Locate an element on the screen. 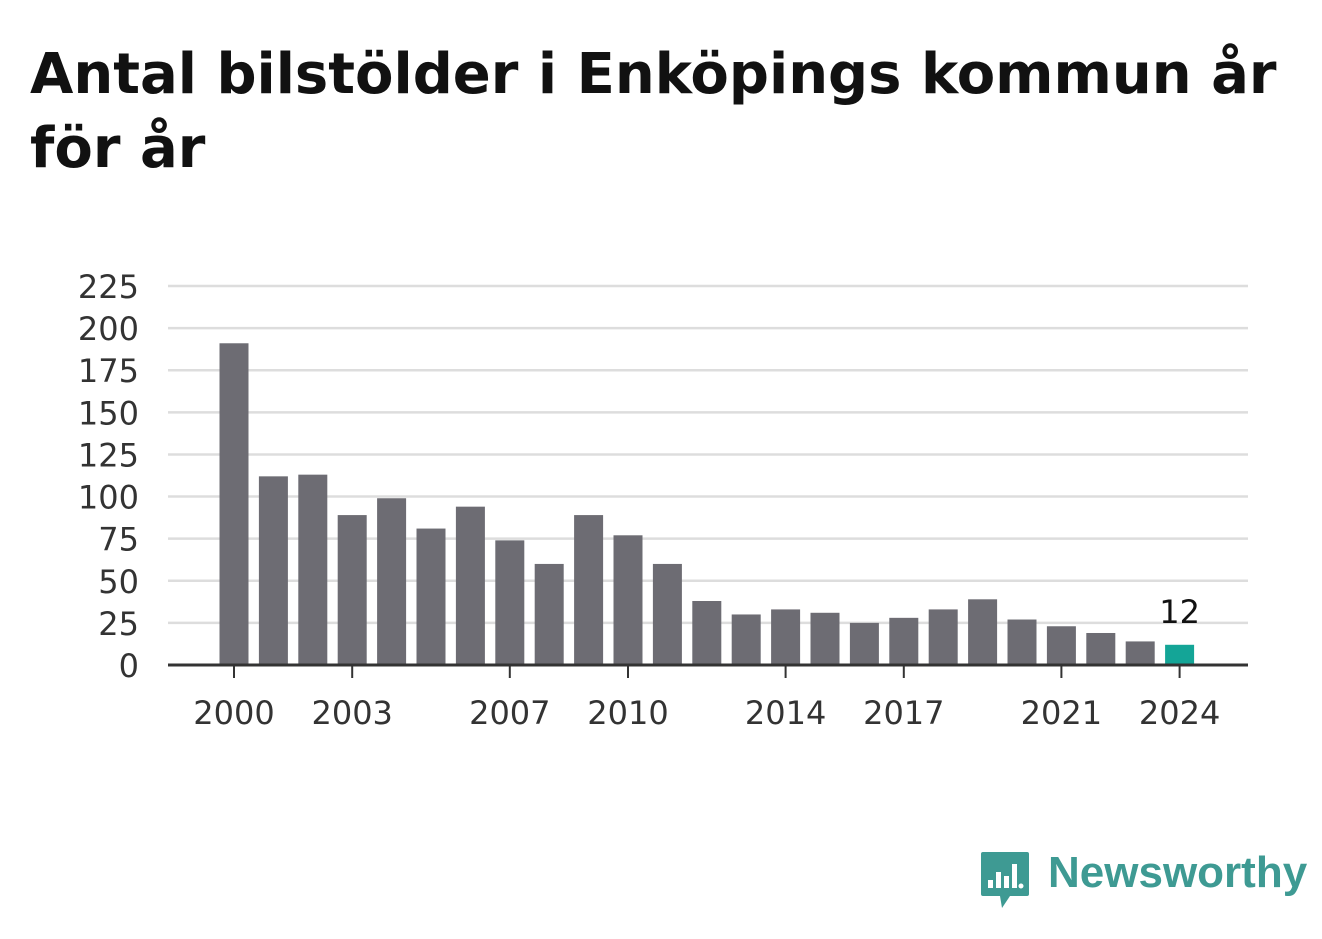 This screenshot has width=1322, height=939. data-label-2024: 12 is located at coordinates (1179, 612).